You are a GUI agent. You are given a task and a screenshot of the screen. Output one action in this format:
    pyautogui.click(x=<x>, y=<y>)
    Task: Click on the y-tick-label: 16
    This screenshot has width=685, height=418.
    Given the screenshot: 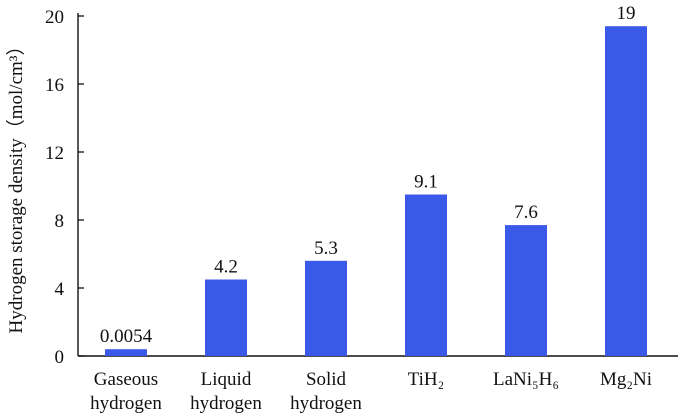 What is the action you would take?
    pyautogui.click(x=54, y=85)
    